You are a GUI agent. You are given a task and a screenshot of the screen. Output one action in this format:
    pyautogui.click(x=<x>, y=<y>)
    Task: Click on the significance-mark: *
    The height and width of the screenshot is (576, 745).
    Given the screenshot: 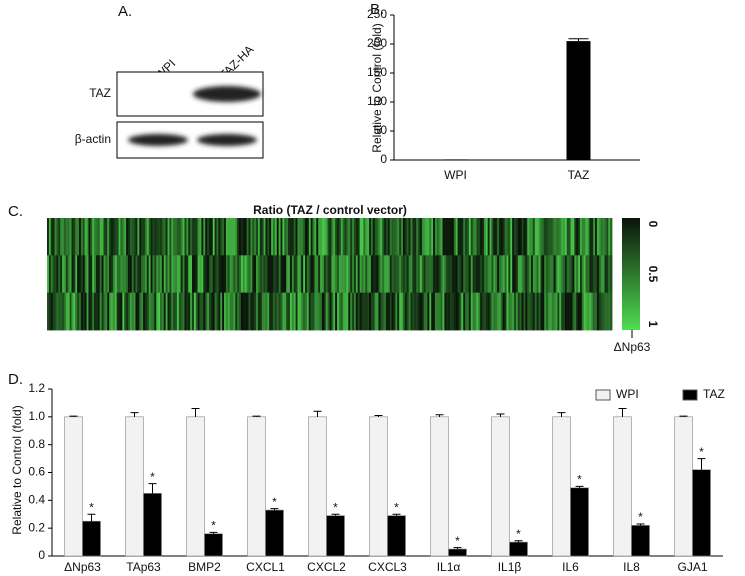 What is the action you would take?
    pyautogui.click(x=457, y=541)
    